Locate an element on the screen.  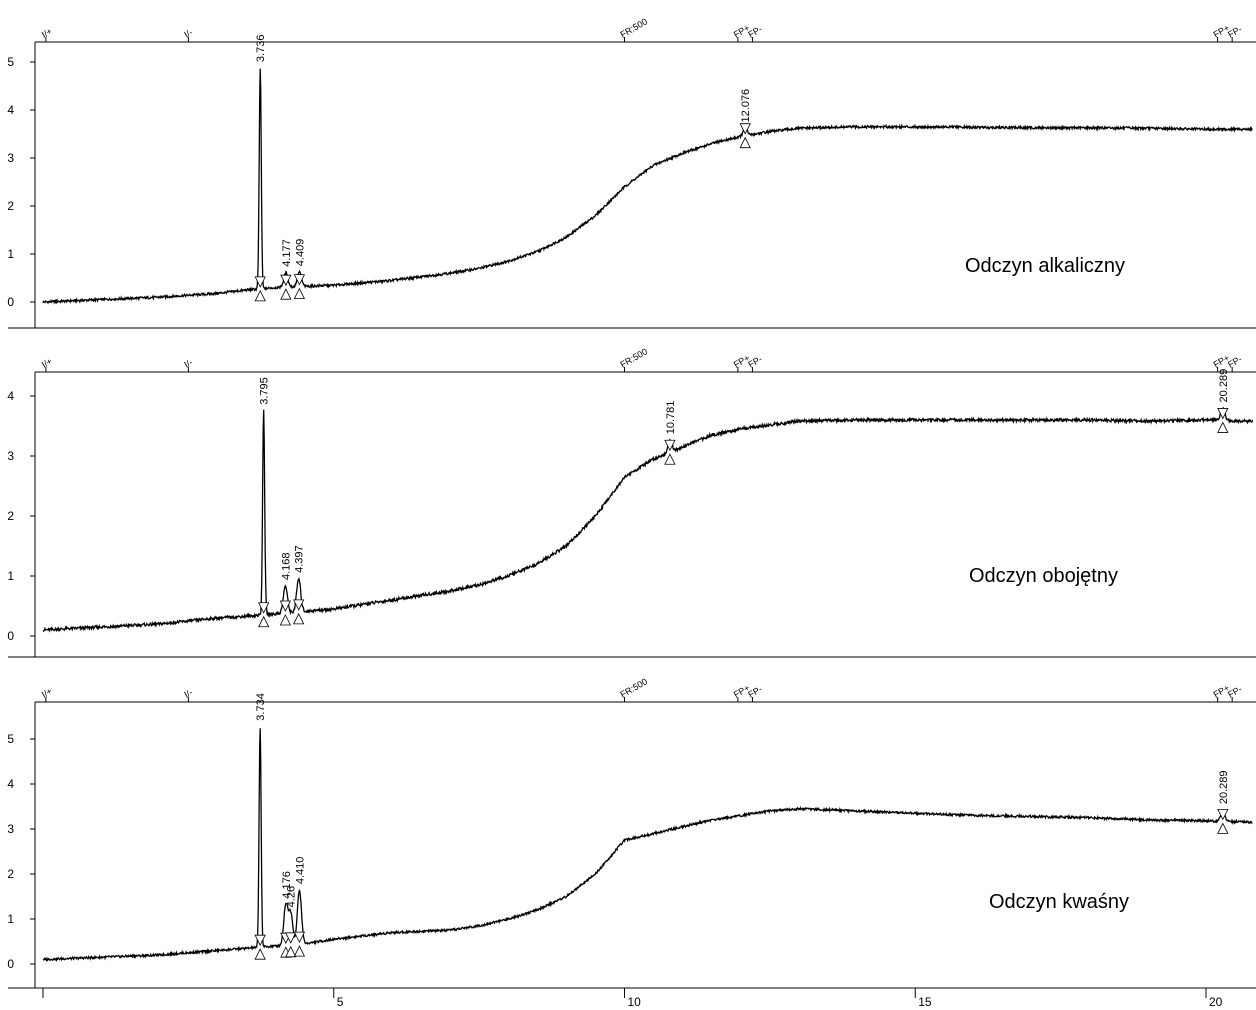
peak-label: 10.781 is located at coordinates (671, 418).